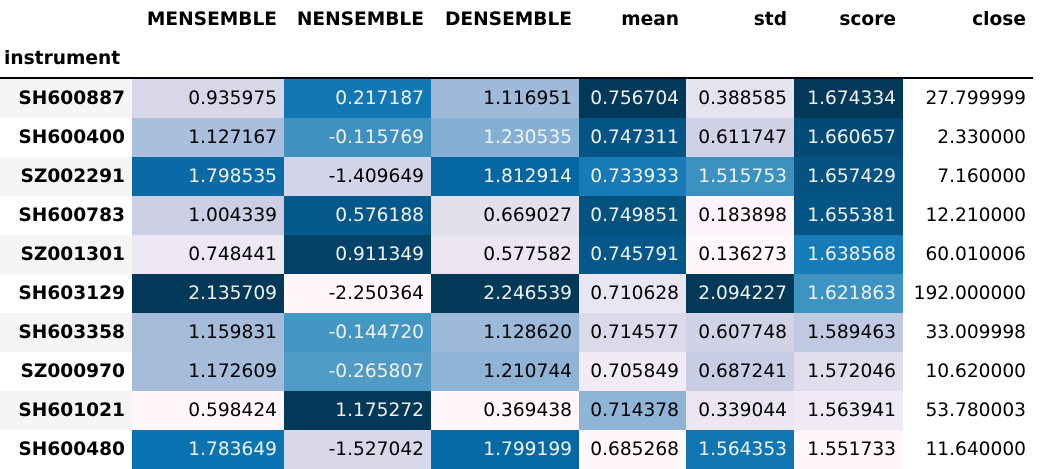 This screenshot has width=1044, height=469. I want to click on column-header-nensemble: NENSEMBLE, so click(360, 19).